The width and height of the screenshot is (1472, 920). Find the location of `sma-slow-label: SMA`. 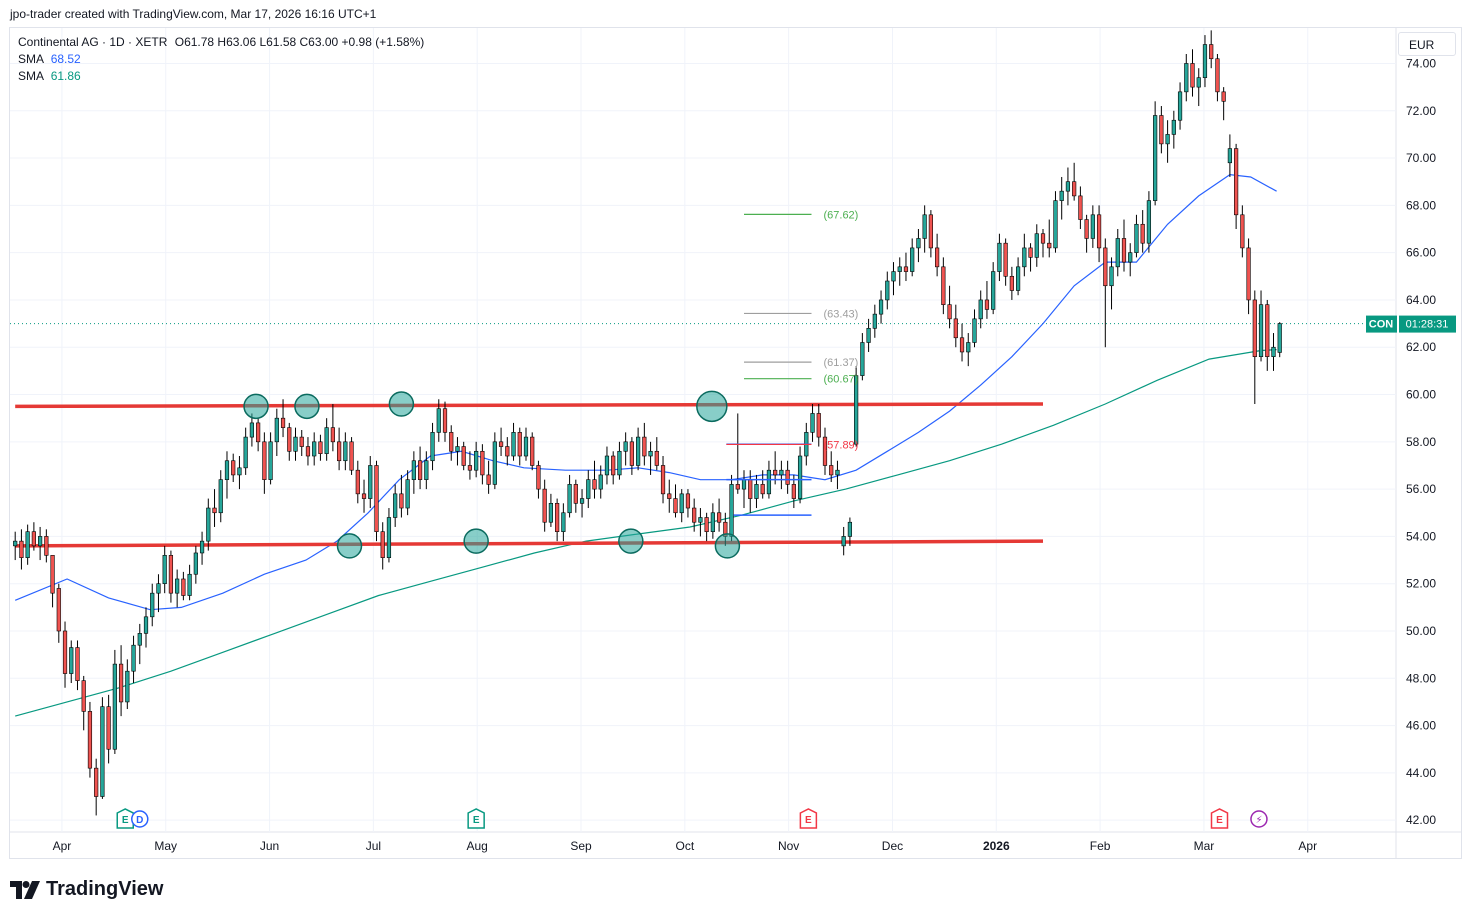

sma-slow-label: SMA is located at coordinates (31, 59).